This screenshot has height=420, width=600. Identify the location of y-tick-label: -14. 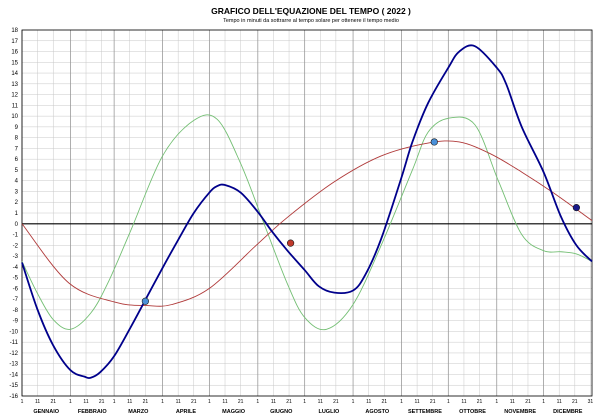
(13, 375).